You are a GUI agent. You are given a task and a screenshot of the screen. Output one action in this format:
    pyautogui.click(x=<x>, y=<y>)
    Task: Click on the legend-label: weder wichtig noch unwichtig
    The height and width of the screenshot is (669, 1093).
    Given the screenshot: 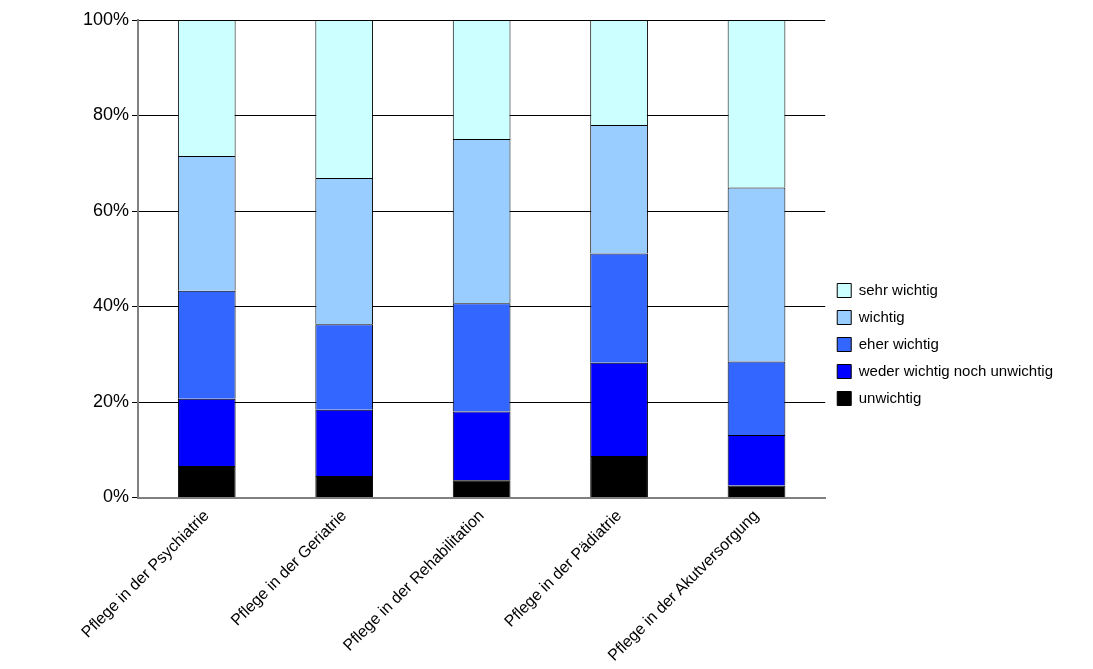 What is the action you would take?
    pyautogui.click(x=955, y=370)
    